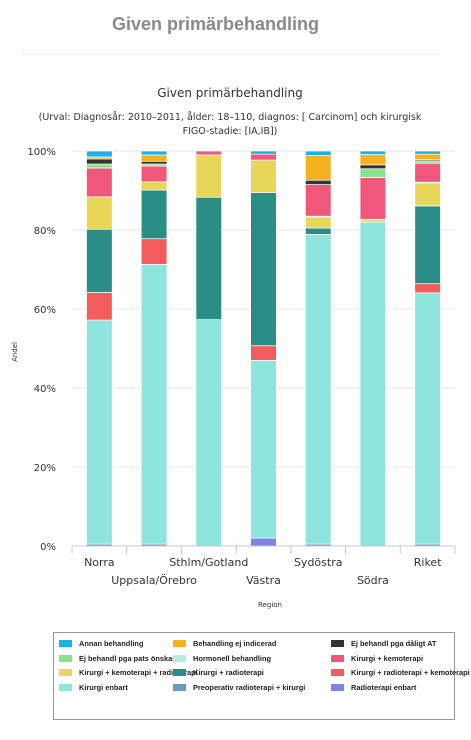 This screenshot has height=740, width=471. I want to click on legend-item: Radioterapi enbart, so click(373, 687).